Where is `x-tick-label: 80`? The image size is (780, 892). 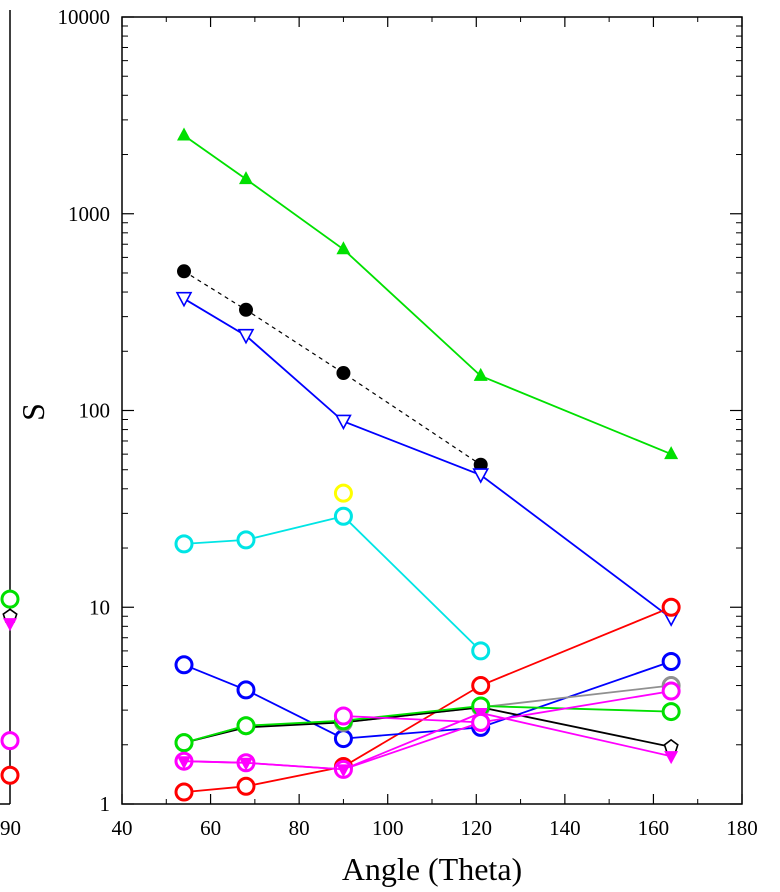 x-tick-label: 80 is located at coordinates (299, 828).